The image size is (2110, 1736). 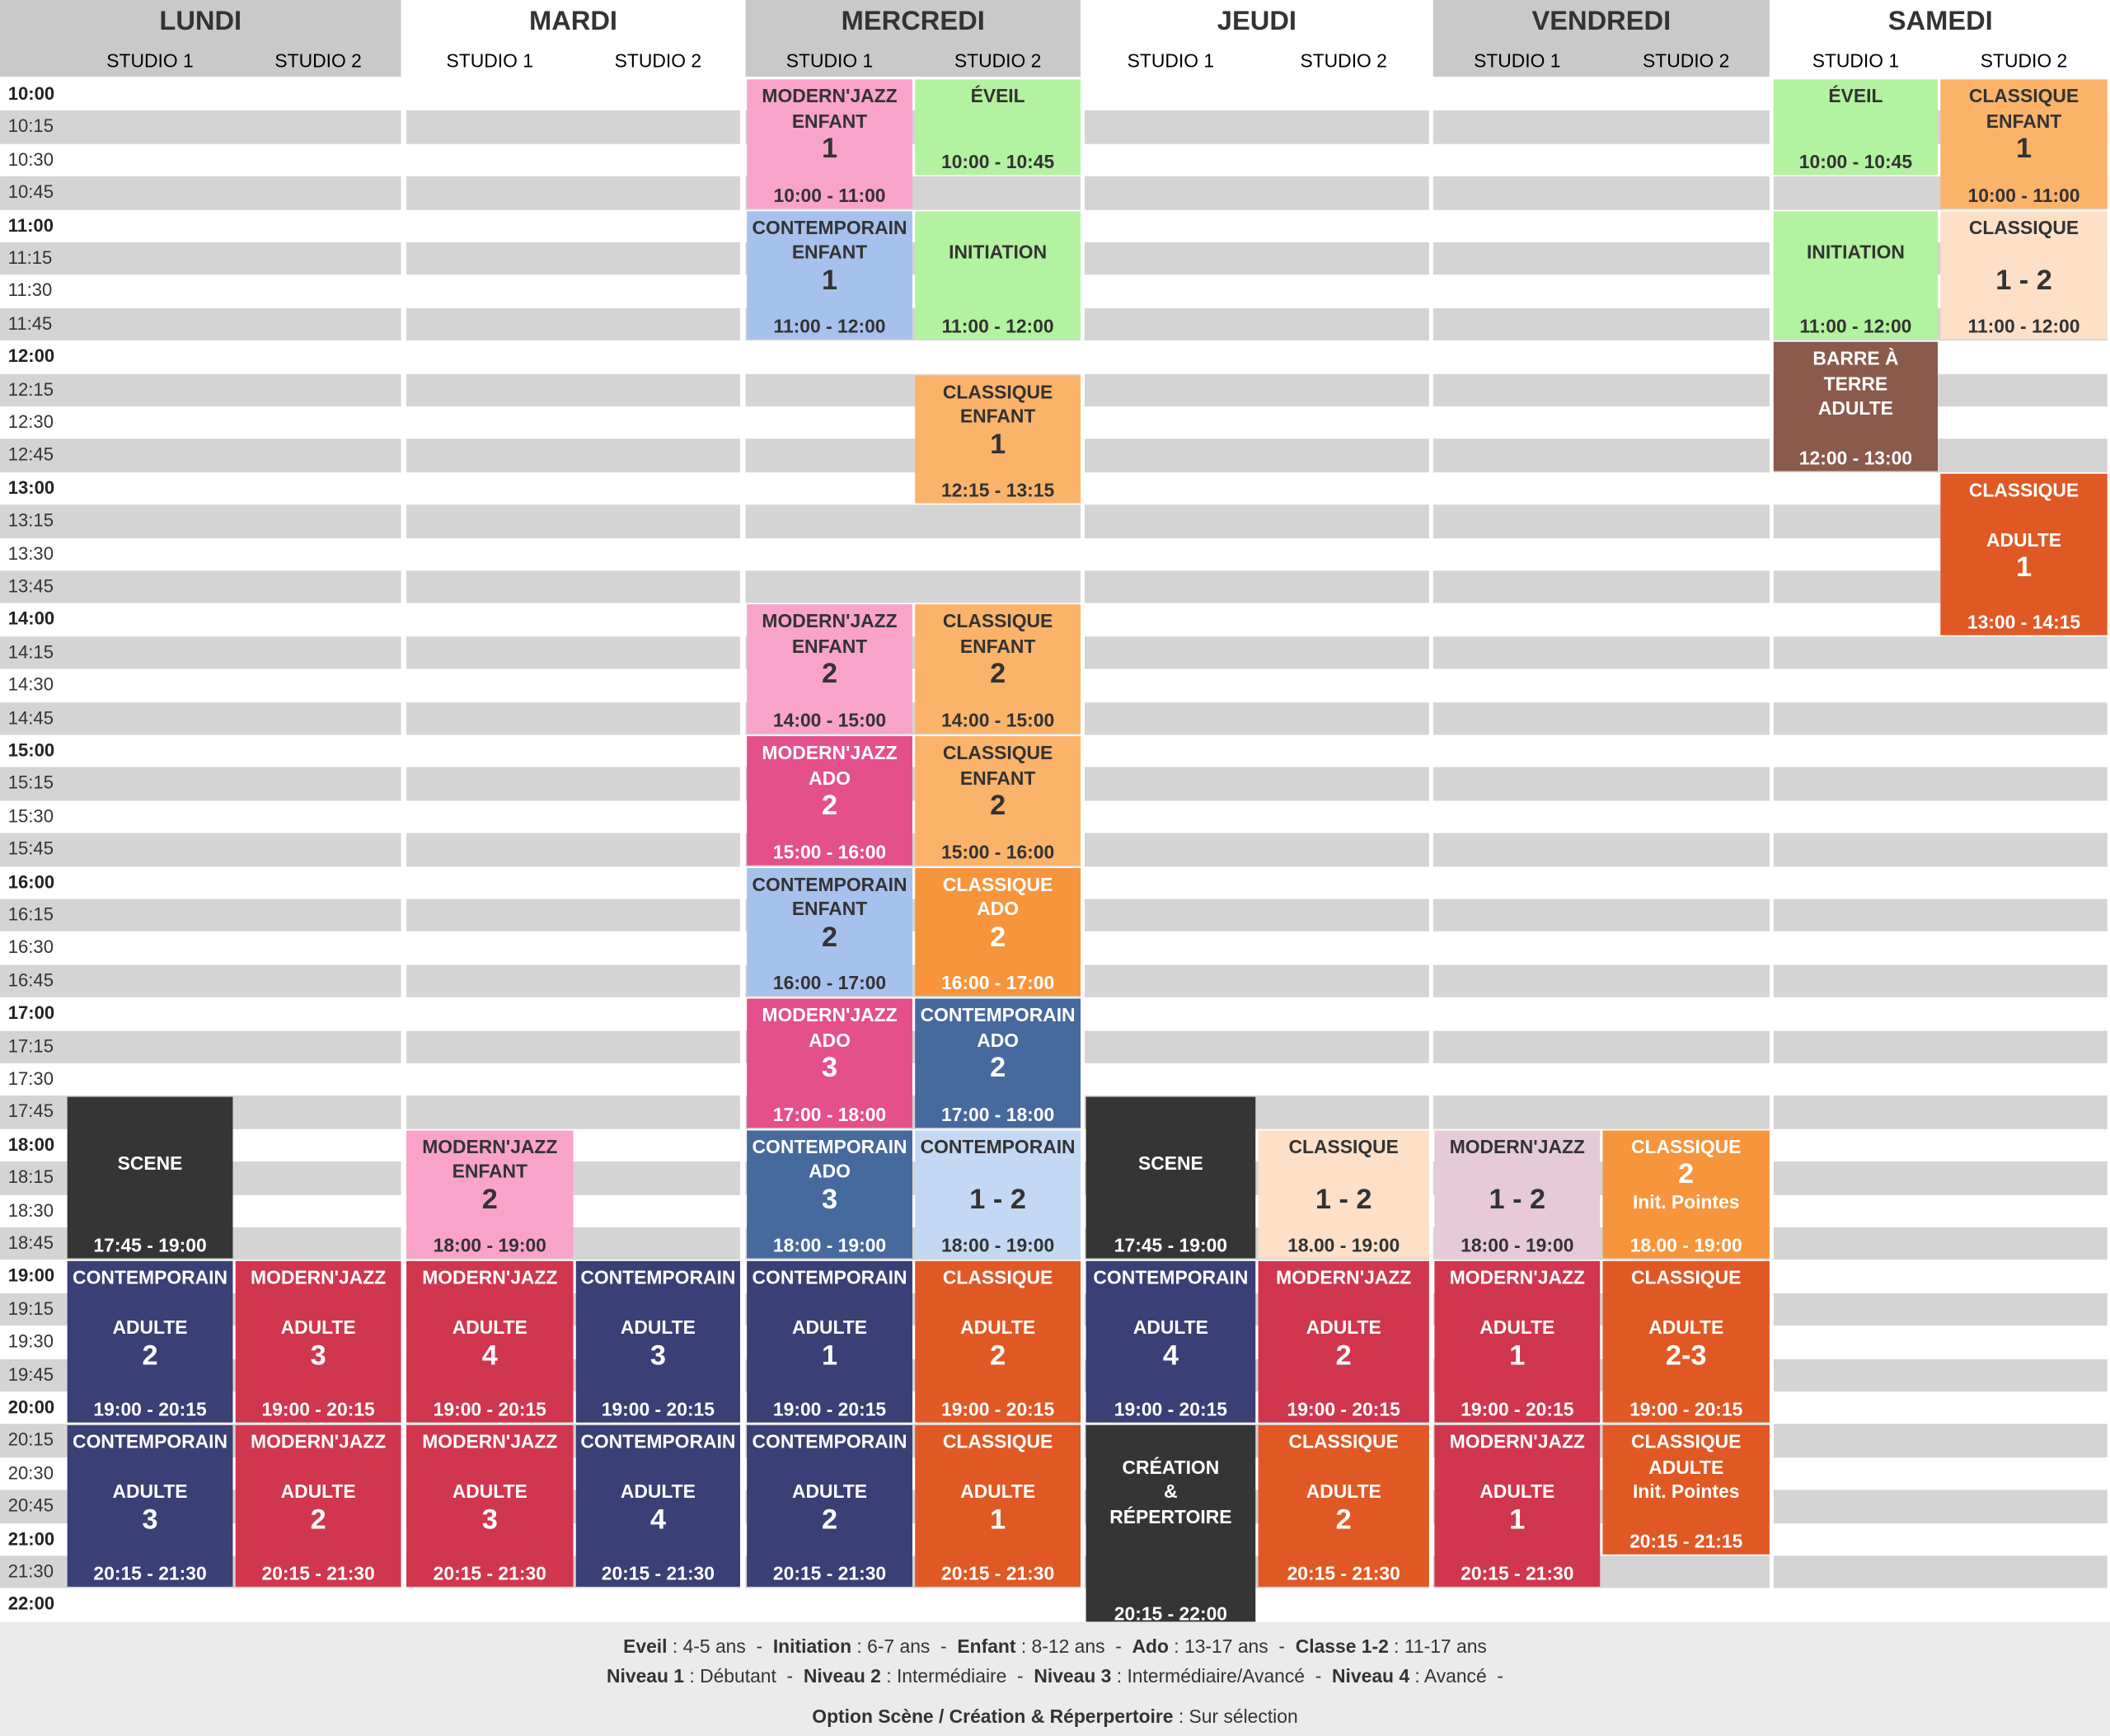 What do you see at coordinates (998, 801) in the screenshot?
I see `class-block: CLASSIQUE ENFANT 2 15:00 - 16:00` at bounding box center [998, 801].